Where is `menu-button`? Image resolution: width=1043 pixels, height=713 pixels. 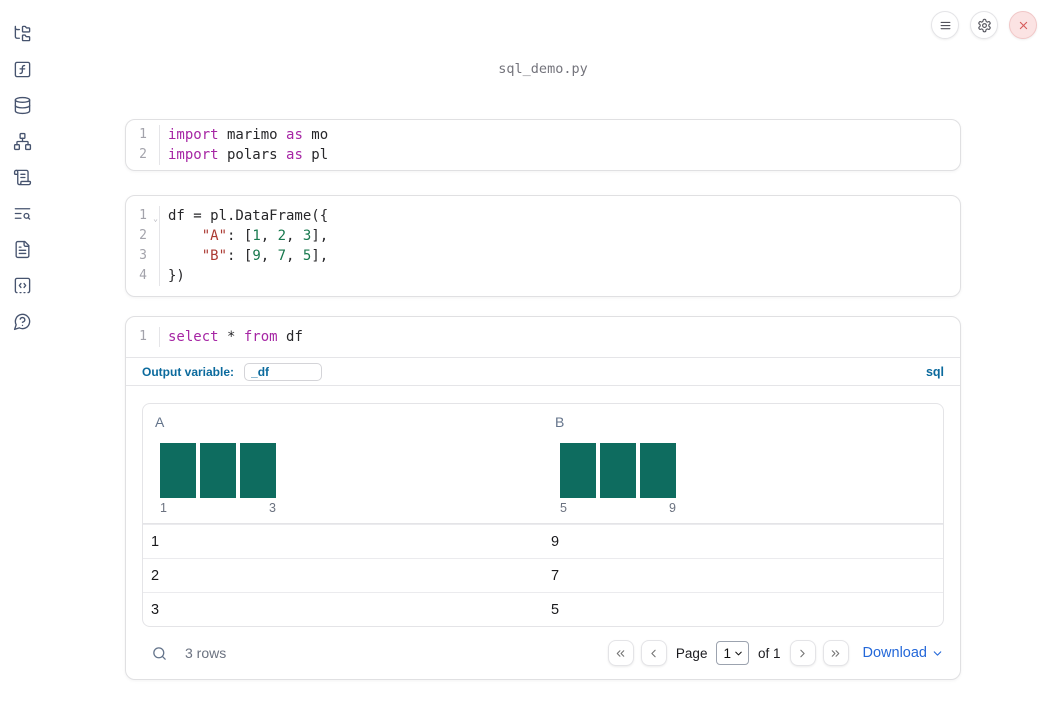
menu-button is located at coordinates (945, 25).